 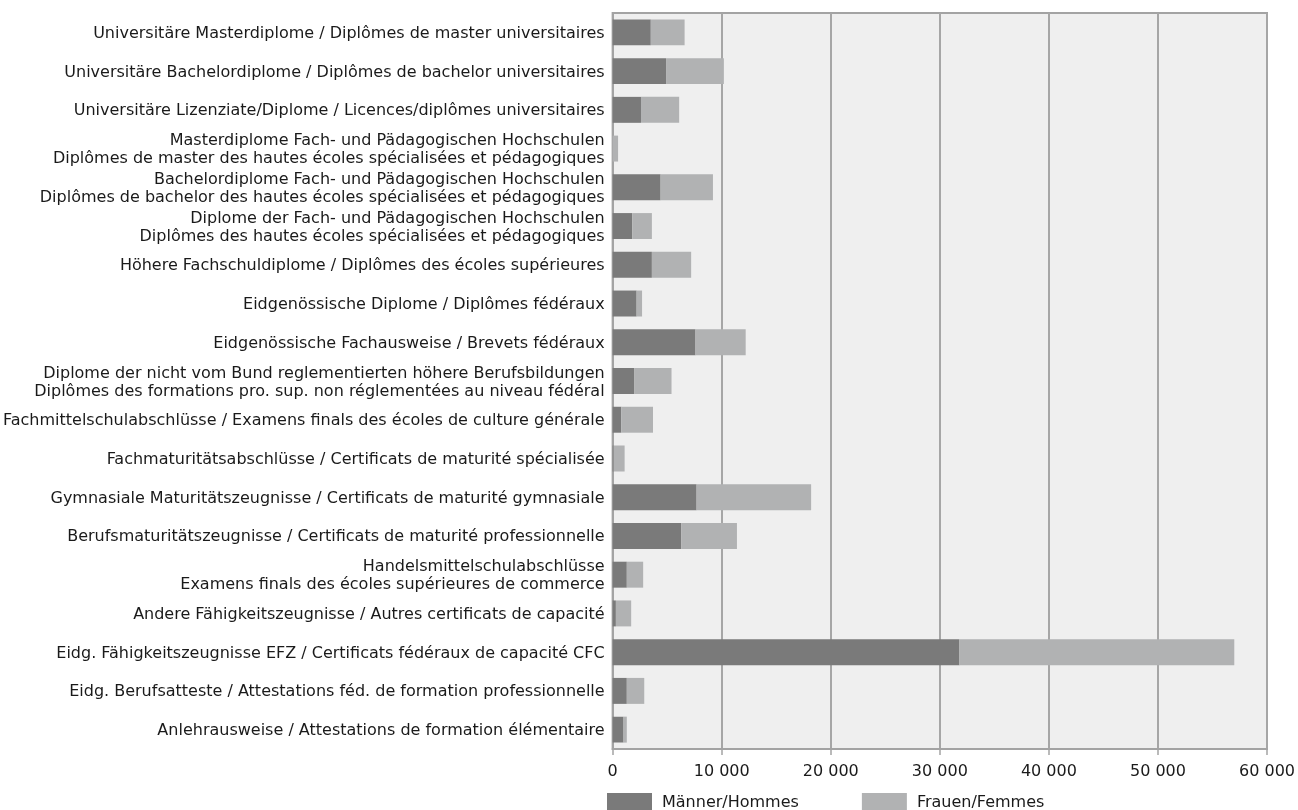 What do you see at coordinates (1267, 770) in the screenshot?
I see `x-tick-label: 60 000` at bounding box center [1267, 770].